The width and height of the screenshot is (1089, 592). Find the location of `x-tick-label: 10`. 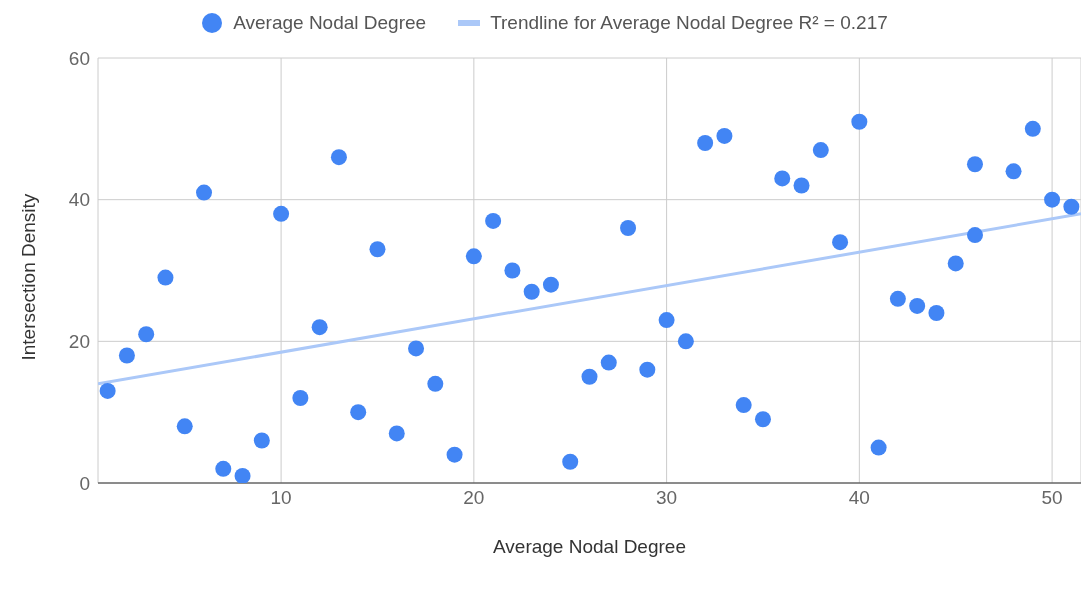

x-tick-label: 10 is located at coordinates (281, 498).